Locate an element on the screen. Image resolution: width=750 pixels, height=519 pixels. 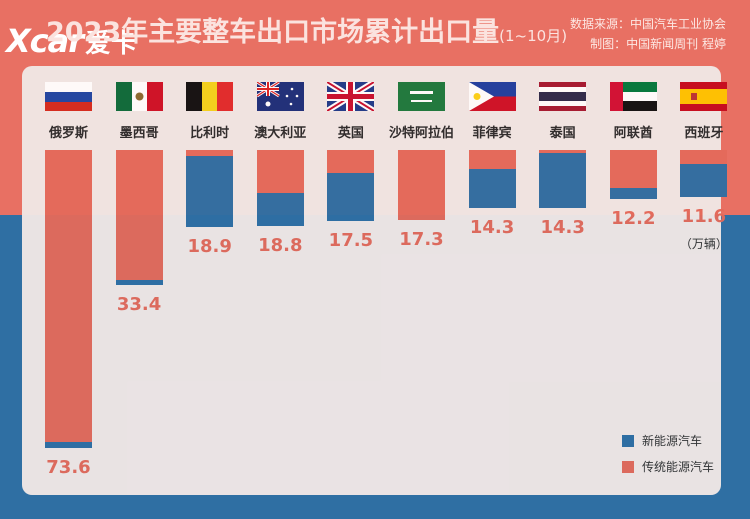
flag-uk-icon is located at coordinates (350, 96).